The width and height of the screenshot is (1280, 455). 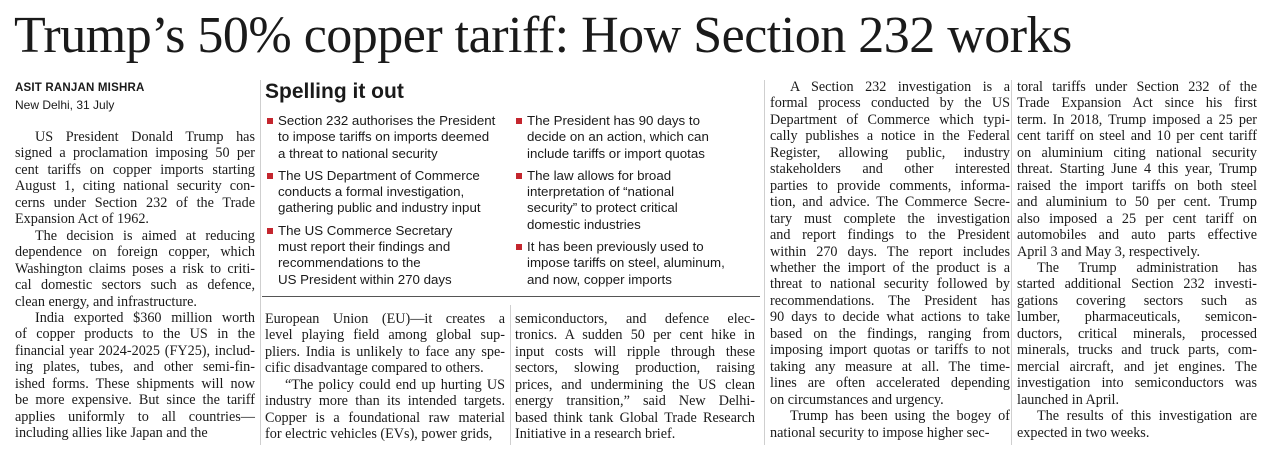 What do you see at coordinates (374, 368) in the screenshot?
I see `text-line: cific disadvantage compared to others.` at bounding box center [374, 368].